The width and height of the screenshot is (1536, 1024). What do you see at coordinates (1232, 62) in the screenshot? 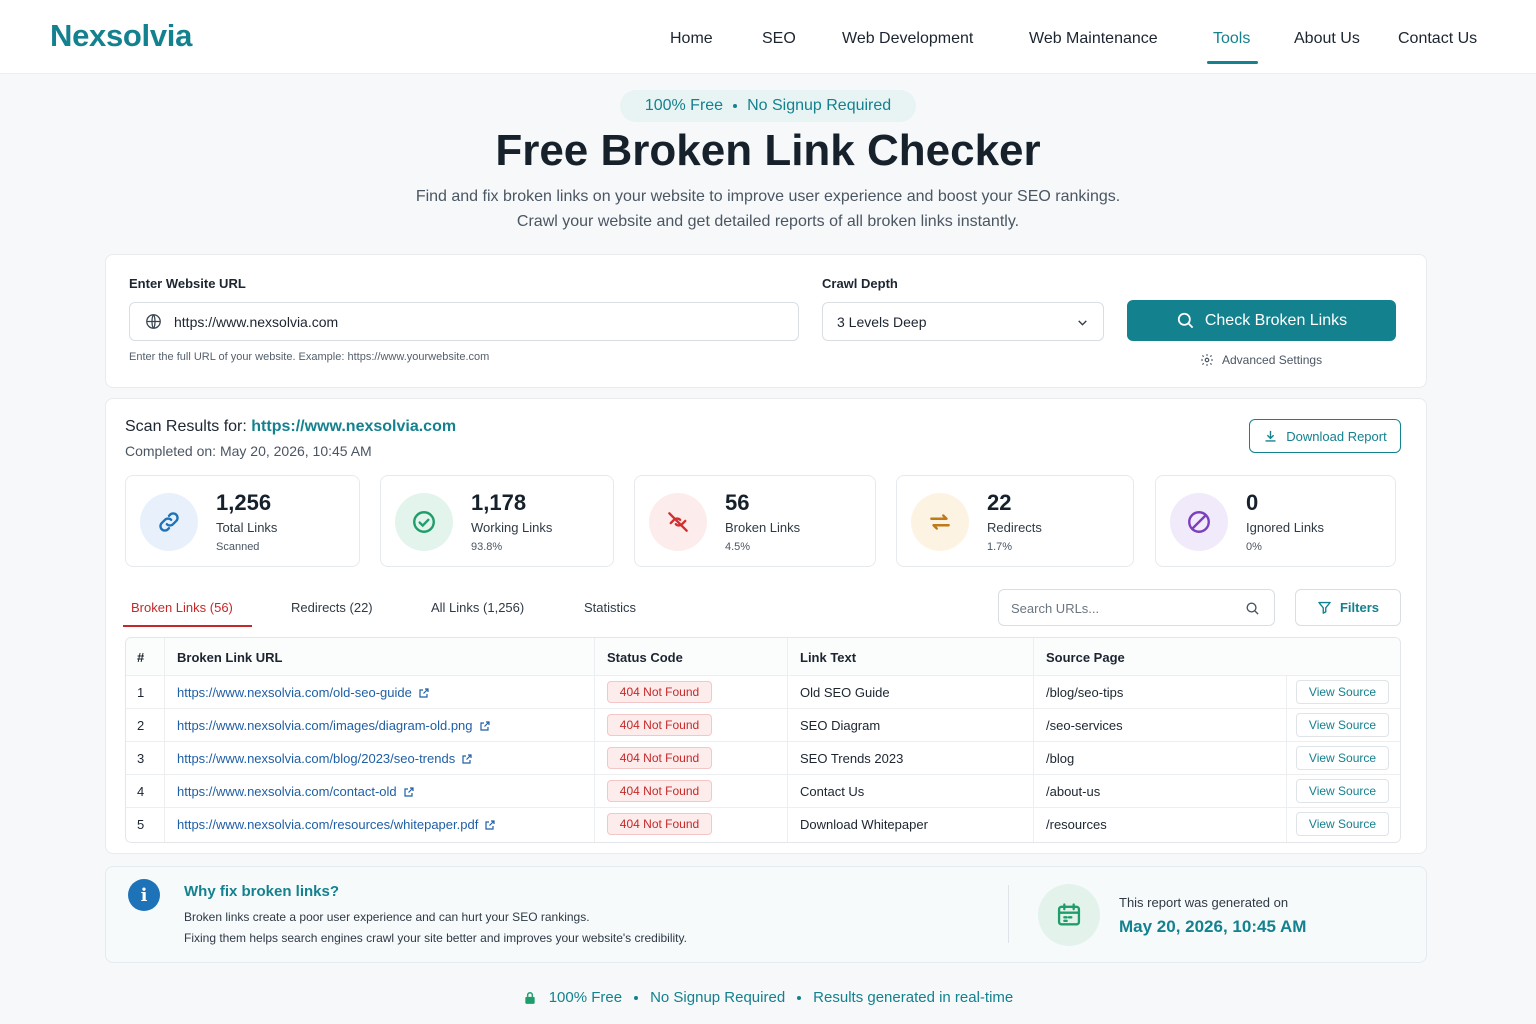
I see `nav-active-indicator` at bounding box center [1232, 62].